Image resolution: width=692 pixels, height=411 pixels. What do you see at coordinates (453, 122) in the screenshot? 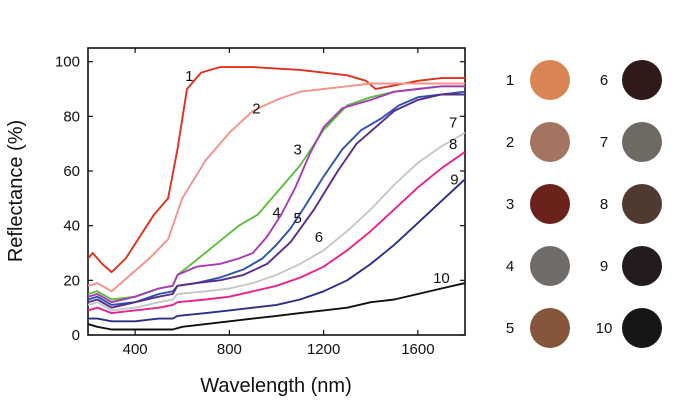
I see `curve-label-7: 7` at bounding box center [453, 122].